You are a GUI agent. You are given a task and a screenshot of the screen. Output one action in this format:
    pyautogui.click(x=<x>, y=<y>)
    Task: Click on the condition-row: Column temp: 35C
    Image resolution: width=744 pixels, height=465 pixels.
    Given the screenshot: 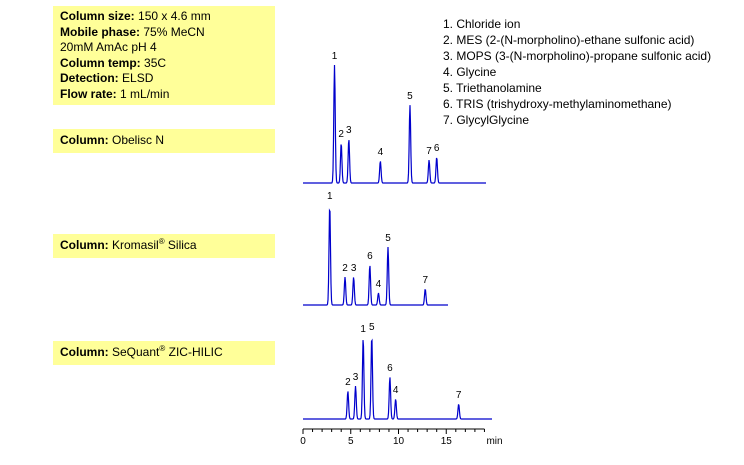 What is the action you would take?
    pyautogui.click(x=167, y=64)
    